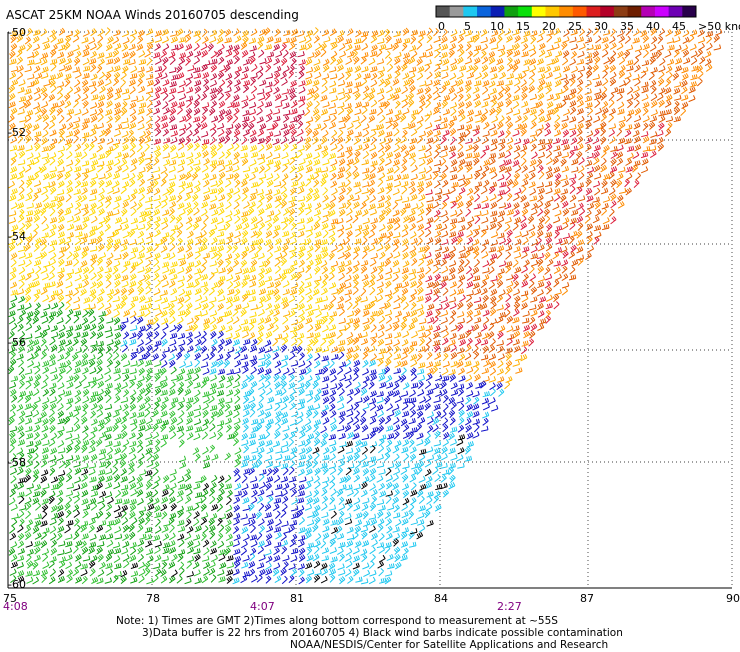 The height and width of the screenshot is (652, 740). I want to click on longitude-label: 75, so click(10, 598).